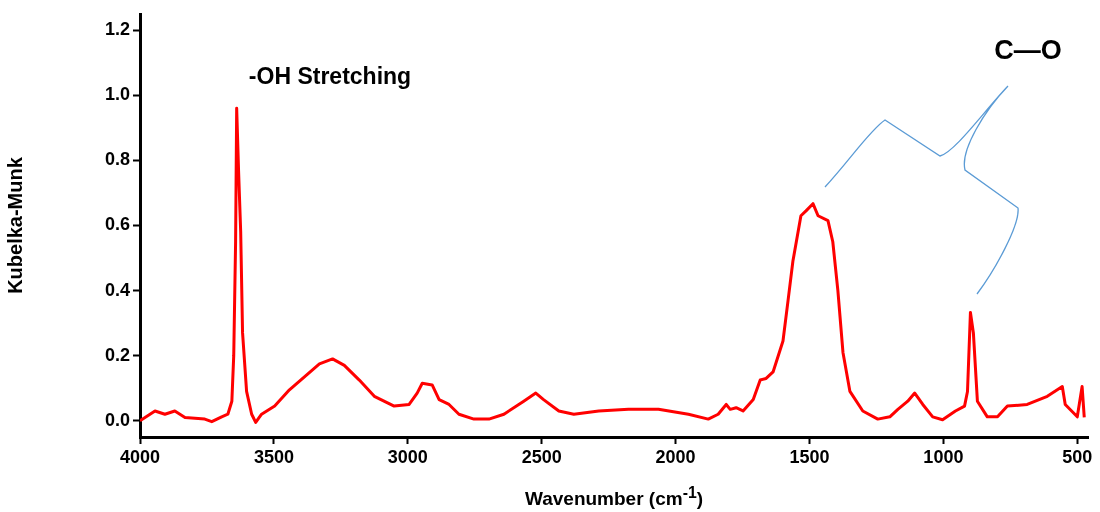  What do you see at coordinates (809, 456) in the screenshot?
I see `x-tick-label: 1500` at bounding box center [809, 456].